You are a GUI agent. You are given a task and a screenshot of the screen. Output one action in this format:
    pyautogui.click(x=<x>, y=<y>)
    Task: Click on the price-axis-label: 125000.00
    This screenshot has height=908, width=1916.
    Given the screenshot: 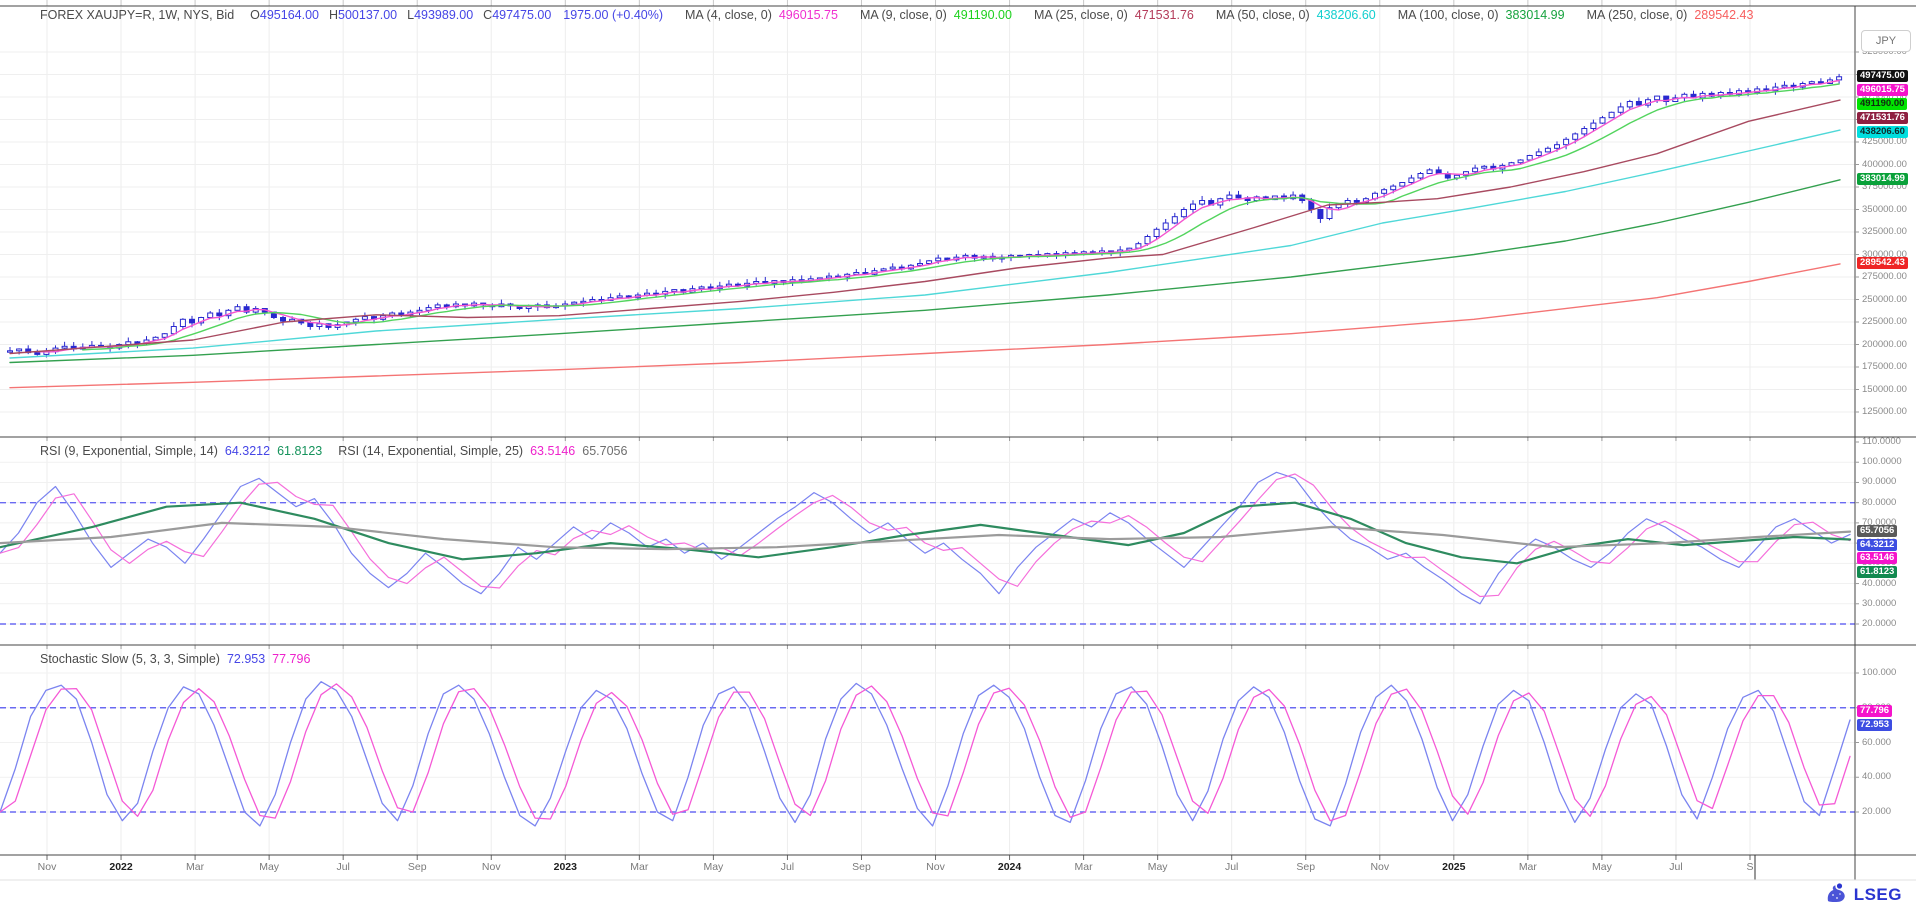 What is the action you would take?
    pyautogui.click(x=1884, y=411)
    